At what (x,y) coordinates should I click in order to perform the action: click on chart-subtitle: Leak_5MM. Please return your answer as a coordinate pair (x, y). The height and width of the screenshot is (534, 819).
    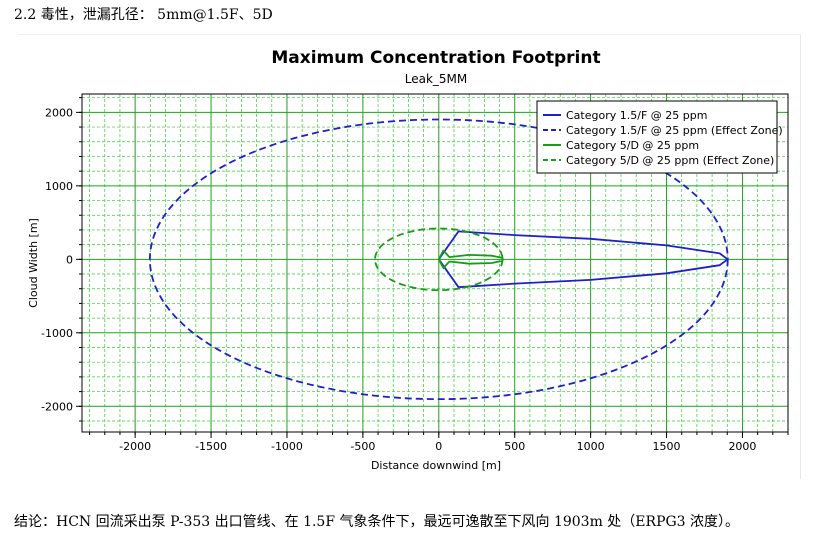
    Looking at the image, I should click on (436, 79).